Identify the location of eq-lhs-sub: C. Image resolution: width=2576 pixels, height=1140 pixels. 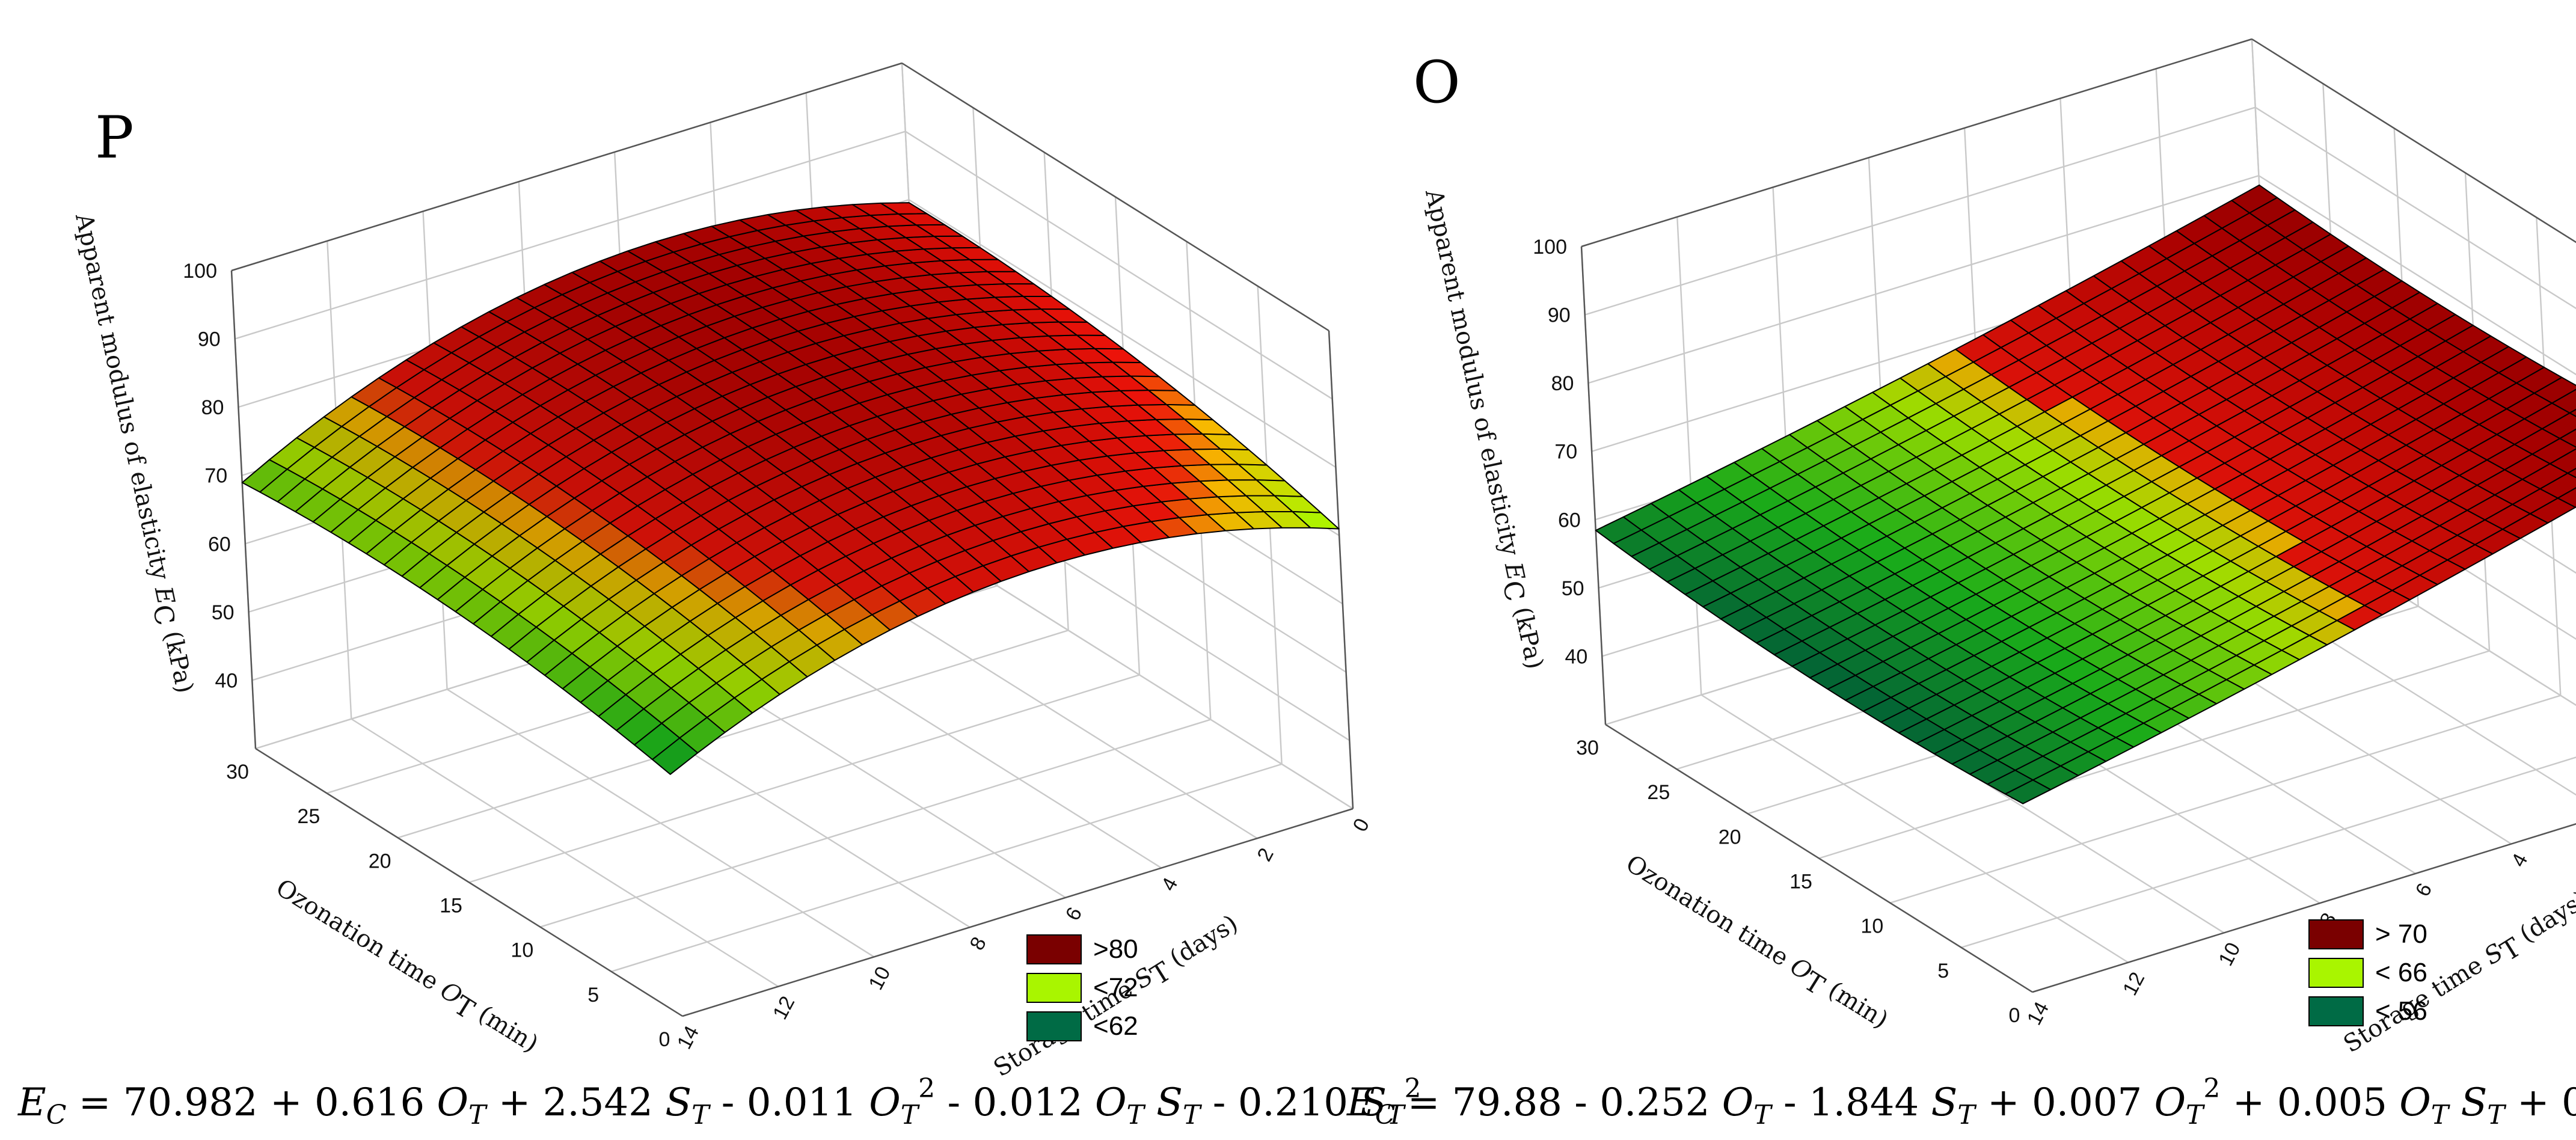
(56, 1115).